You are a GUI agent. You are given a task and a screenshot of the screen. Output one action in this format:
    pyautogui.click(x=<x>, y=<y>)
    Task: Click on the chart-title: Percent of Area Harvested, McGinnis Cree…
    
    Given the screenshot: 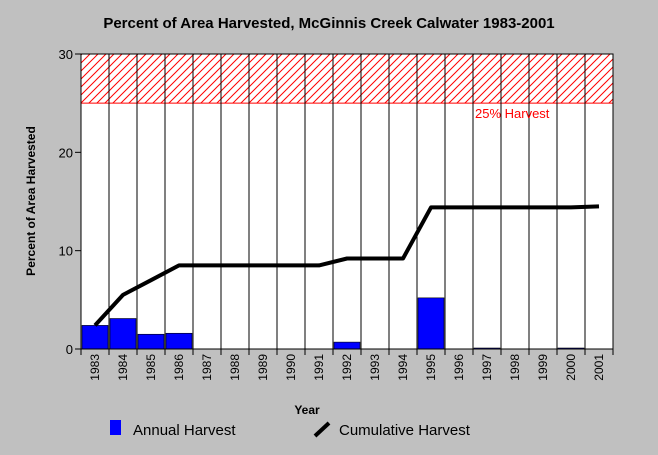 What is the action you would take?
    pyautogui.click(x=328, y=23)
    